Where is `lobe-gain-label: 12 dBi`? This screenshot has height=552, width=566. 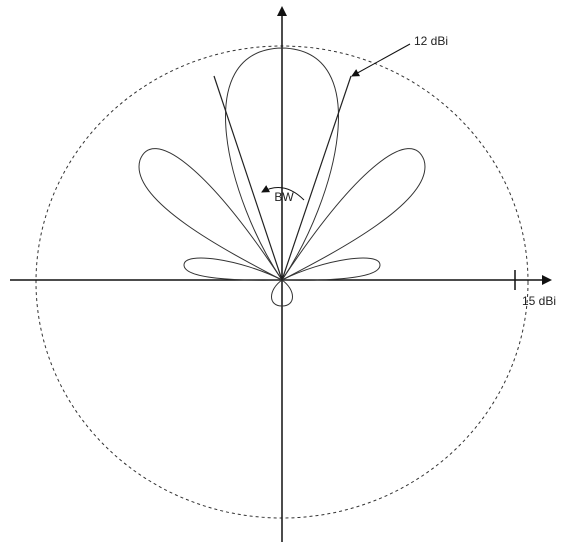
lobe-gain-label: 12 dBi is located at coordinates (431, 41).